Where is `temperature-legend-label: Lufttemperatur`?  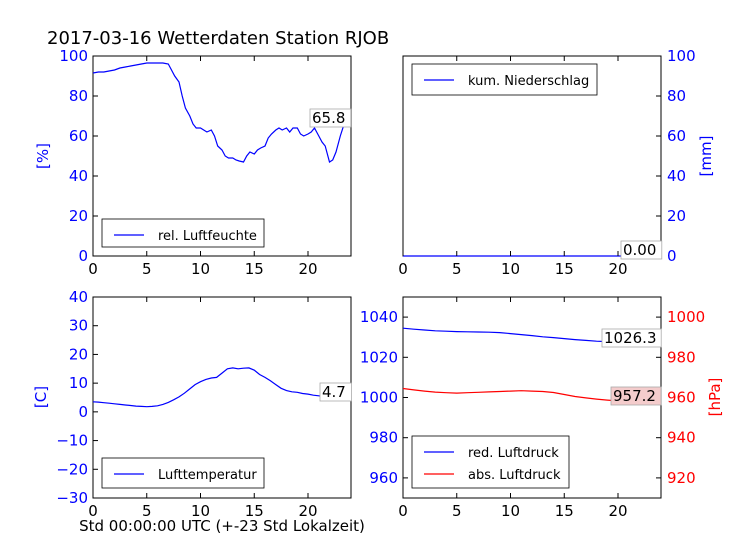 temperature-legend-label: Lufttemperatur is located at coordinates (207, 475).